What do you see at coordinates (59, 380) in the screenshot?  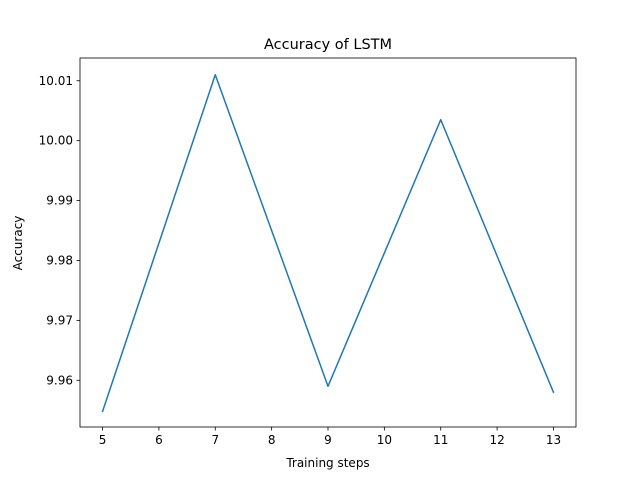 I see `y-tick-label: 9.96` at bounding box center [59, 380].